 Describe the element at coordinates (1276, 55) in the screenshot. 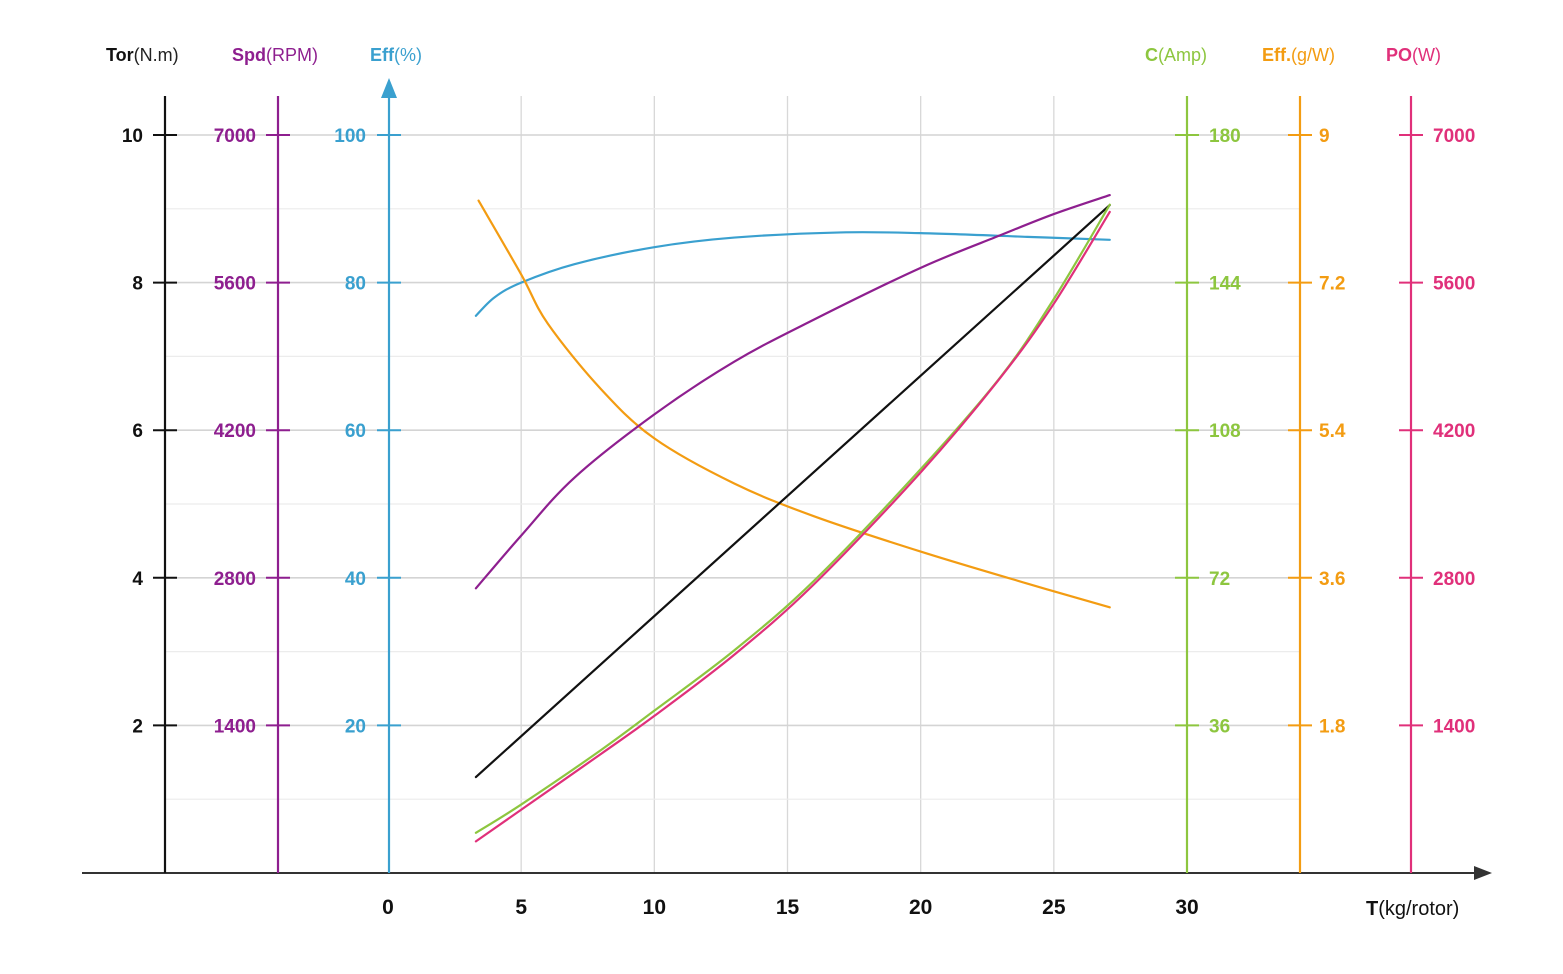

I see `effg-axis-title-symbol: Eff.` at that location.